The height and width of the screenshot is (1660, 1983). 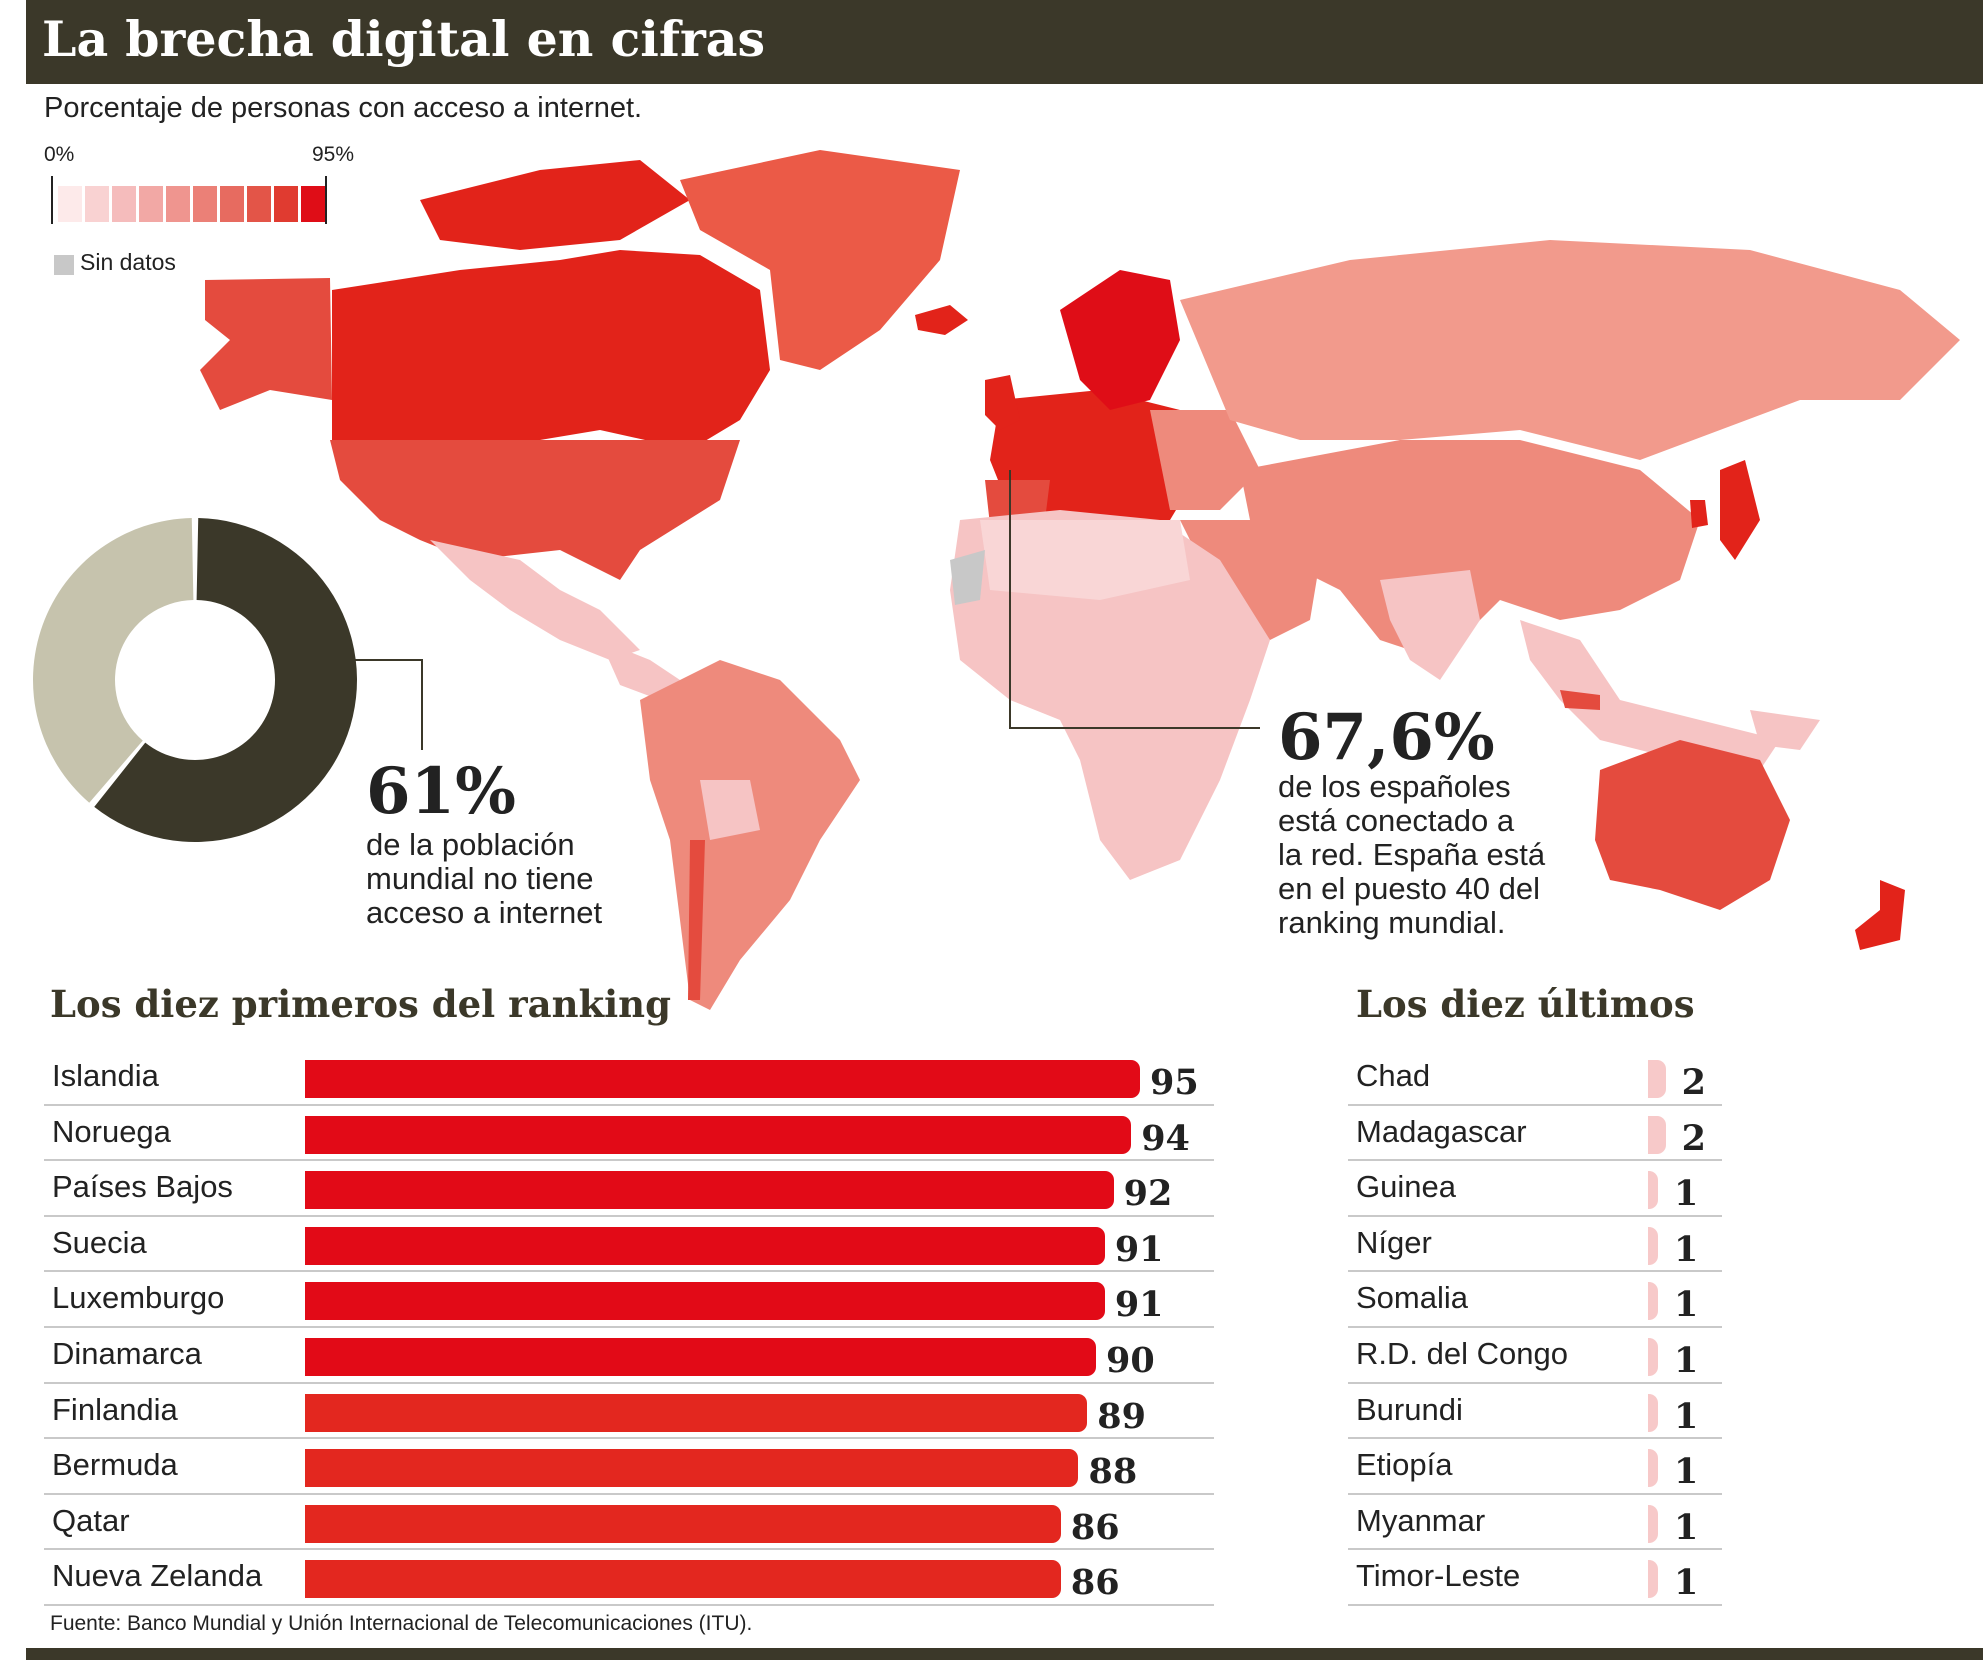 What do you see at coordinates (1409, 888) in the screenshot?
I see `spain-note-line: en el puesto 40 del` at bounding box center [1409, 888].